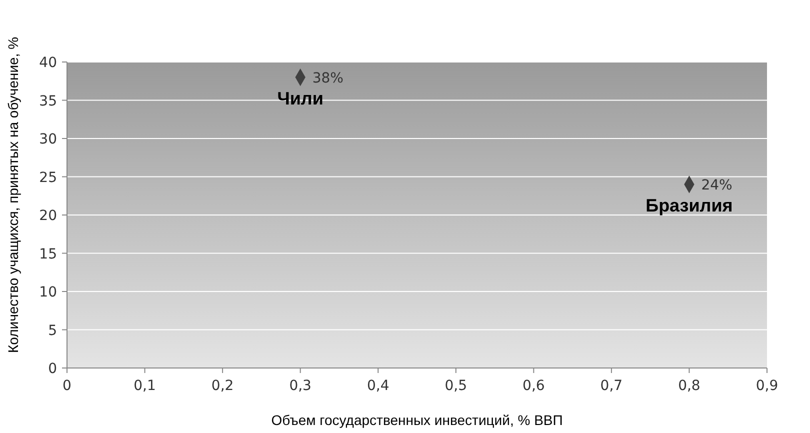  I want to click on x-axis-title: Объем государственных инвестиций, % ВВП, so click(417, 420).